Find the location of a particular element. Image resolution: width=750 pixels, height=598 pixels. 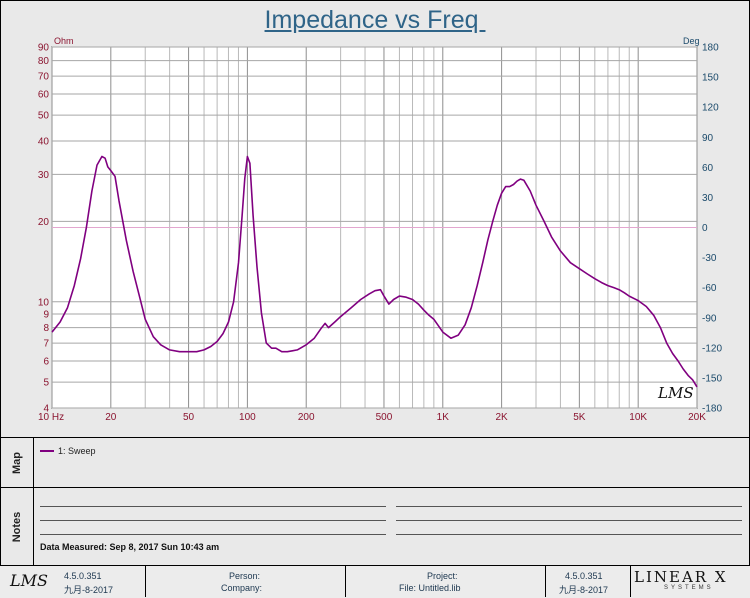

footer-version-cell: 4.5.0.351 九月-8-2017 is located at coordinates (588, 581).